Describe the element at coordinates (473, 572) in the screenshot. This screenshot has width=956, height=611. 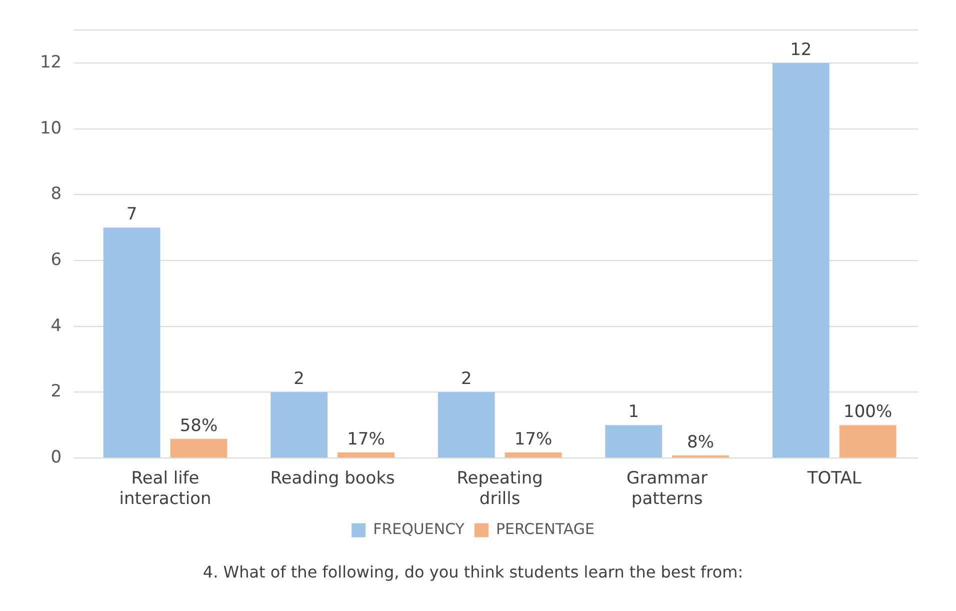
I see `text: 4. What of the following, do you think students learn the best from:` at that location.